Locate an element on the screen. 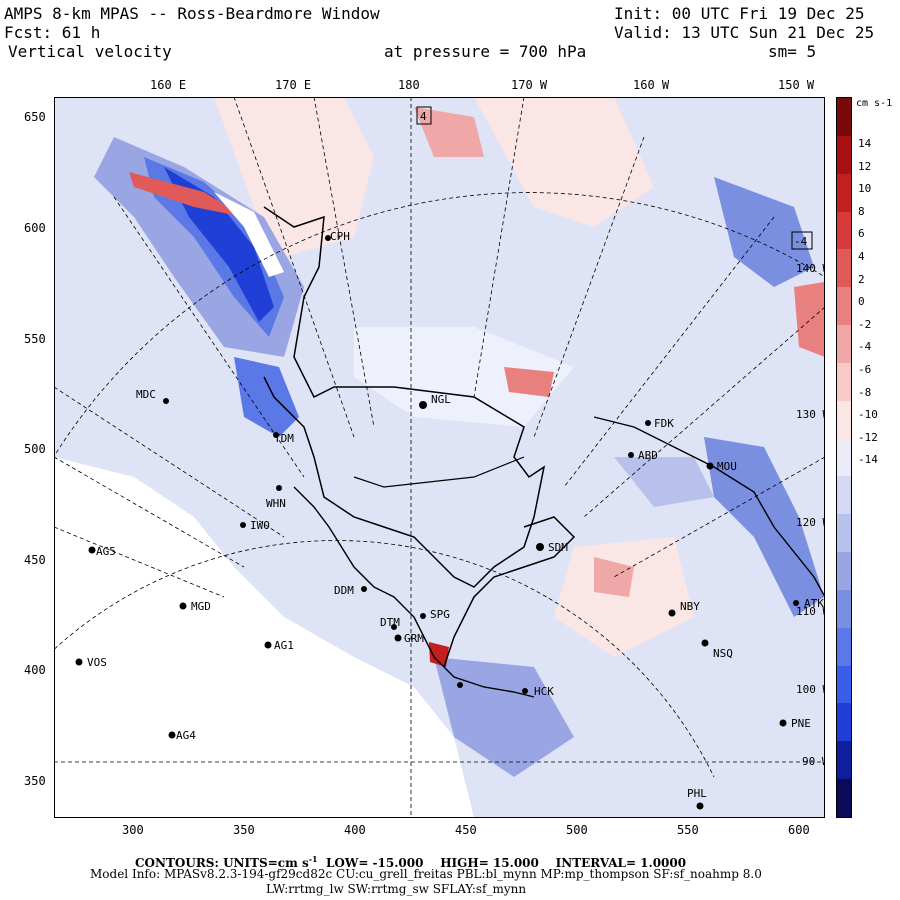  top-tick-6: 150 W is located at coordinates (796, 85).